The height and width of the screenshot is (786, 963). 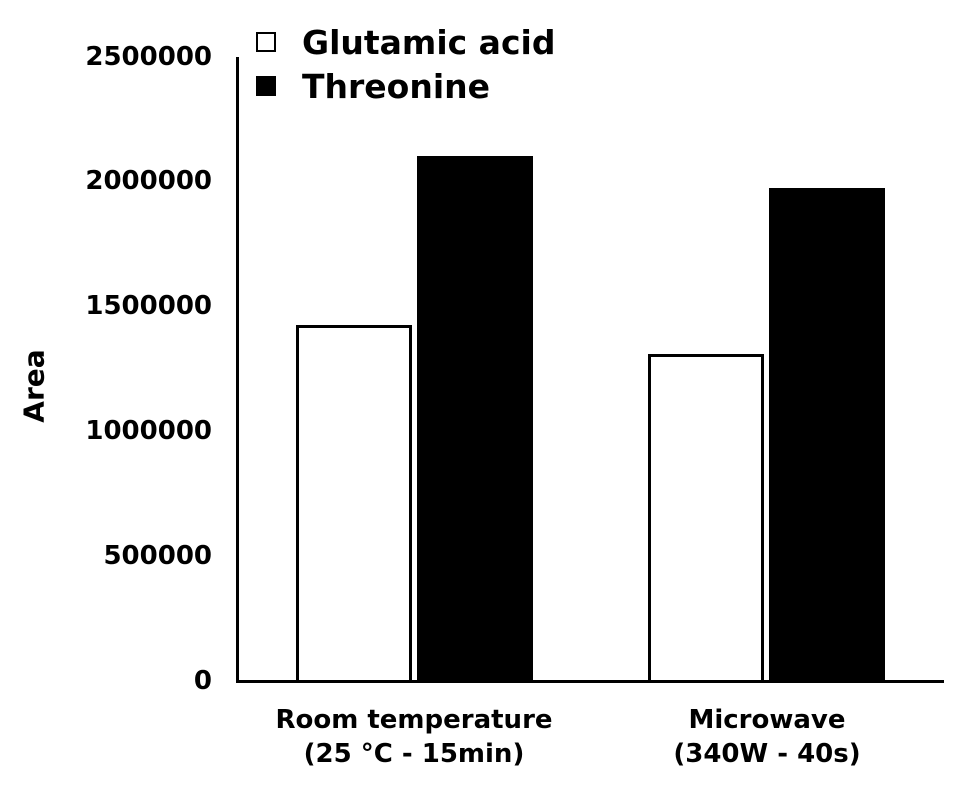 What do you see at coordinates (157, 556) in the screenshot?
I see `y-tick-label: 500000` at bounding box center [157, 556].